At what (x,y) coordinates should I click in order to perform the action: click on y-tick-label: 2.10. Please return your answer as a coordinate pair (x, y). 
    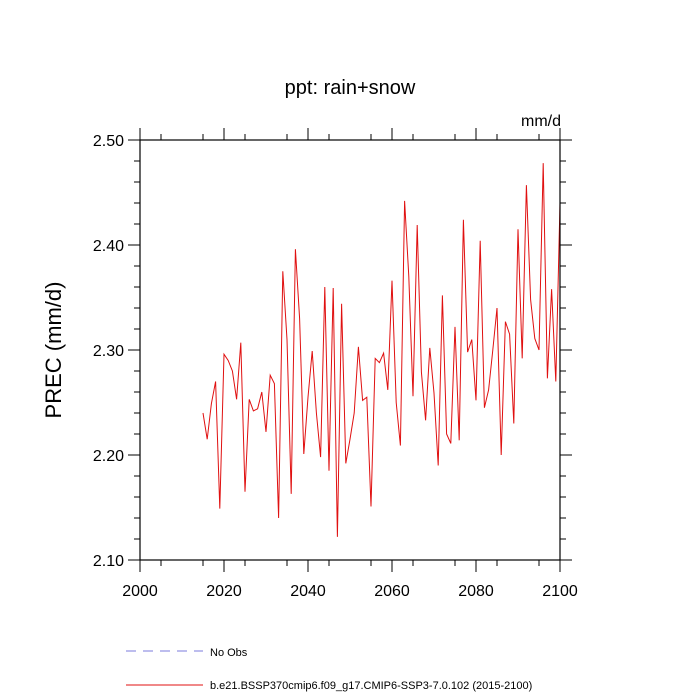
    Looking at the image, I should click on (108, 561).